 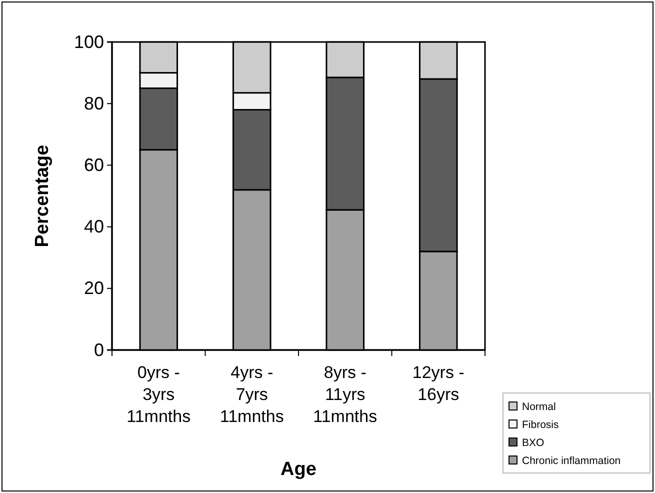 What do you see at coordinates (89, 42) in the screenshot?
I see `y-tick-label: 100` at bounding box center [89, 42].